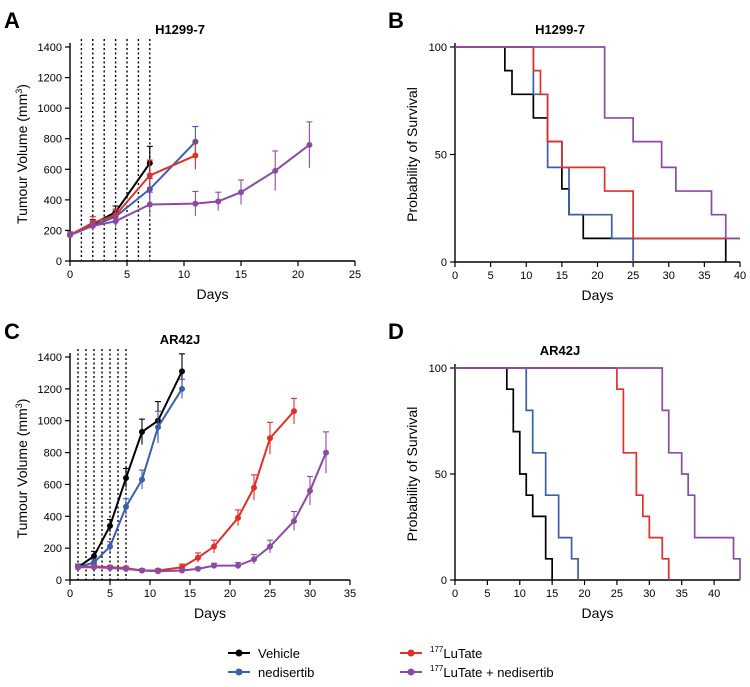 Image resolution: width=750 pixels, height=687 pixels. What do you see at coordinates (180, 29) in the screenshot?
I see `chart-title: H1299-7` at bounding box center [180, 29].